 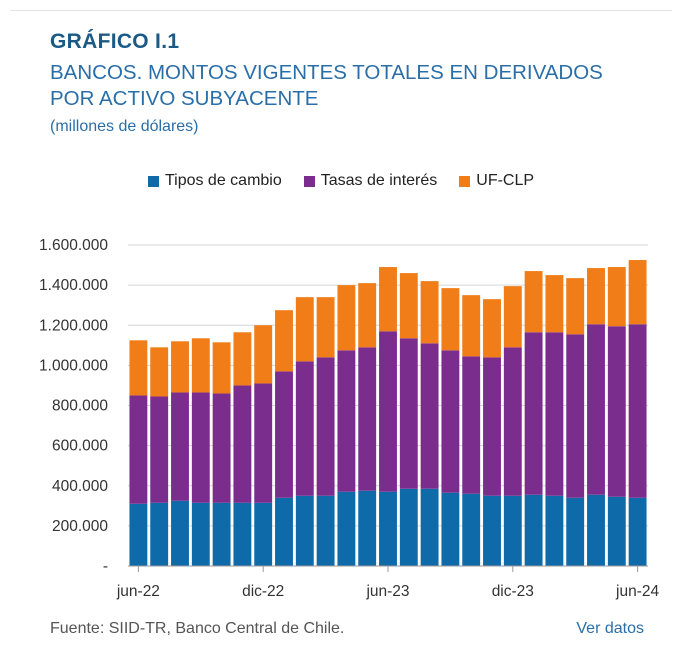 I want to click on y-tick-label: 200.000, so click(x=80, y=526).